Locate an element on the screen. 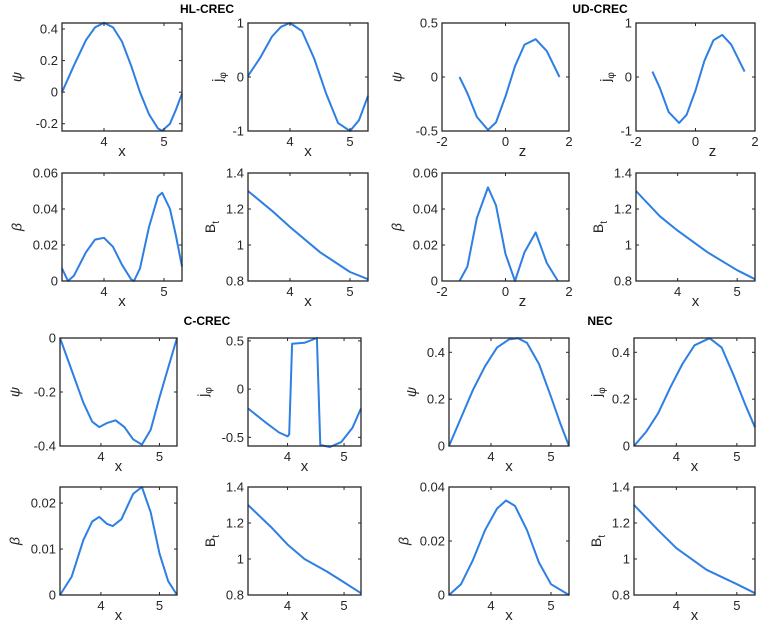  subplot-c-crec-0: 4 5 -0.4 -0.2 0 x ψ is located at coordinates (92, 403).